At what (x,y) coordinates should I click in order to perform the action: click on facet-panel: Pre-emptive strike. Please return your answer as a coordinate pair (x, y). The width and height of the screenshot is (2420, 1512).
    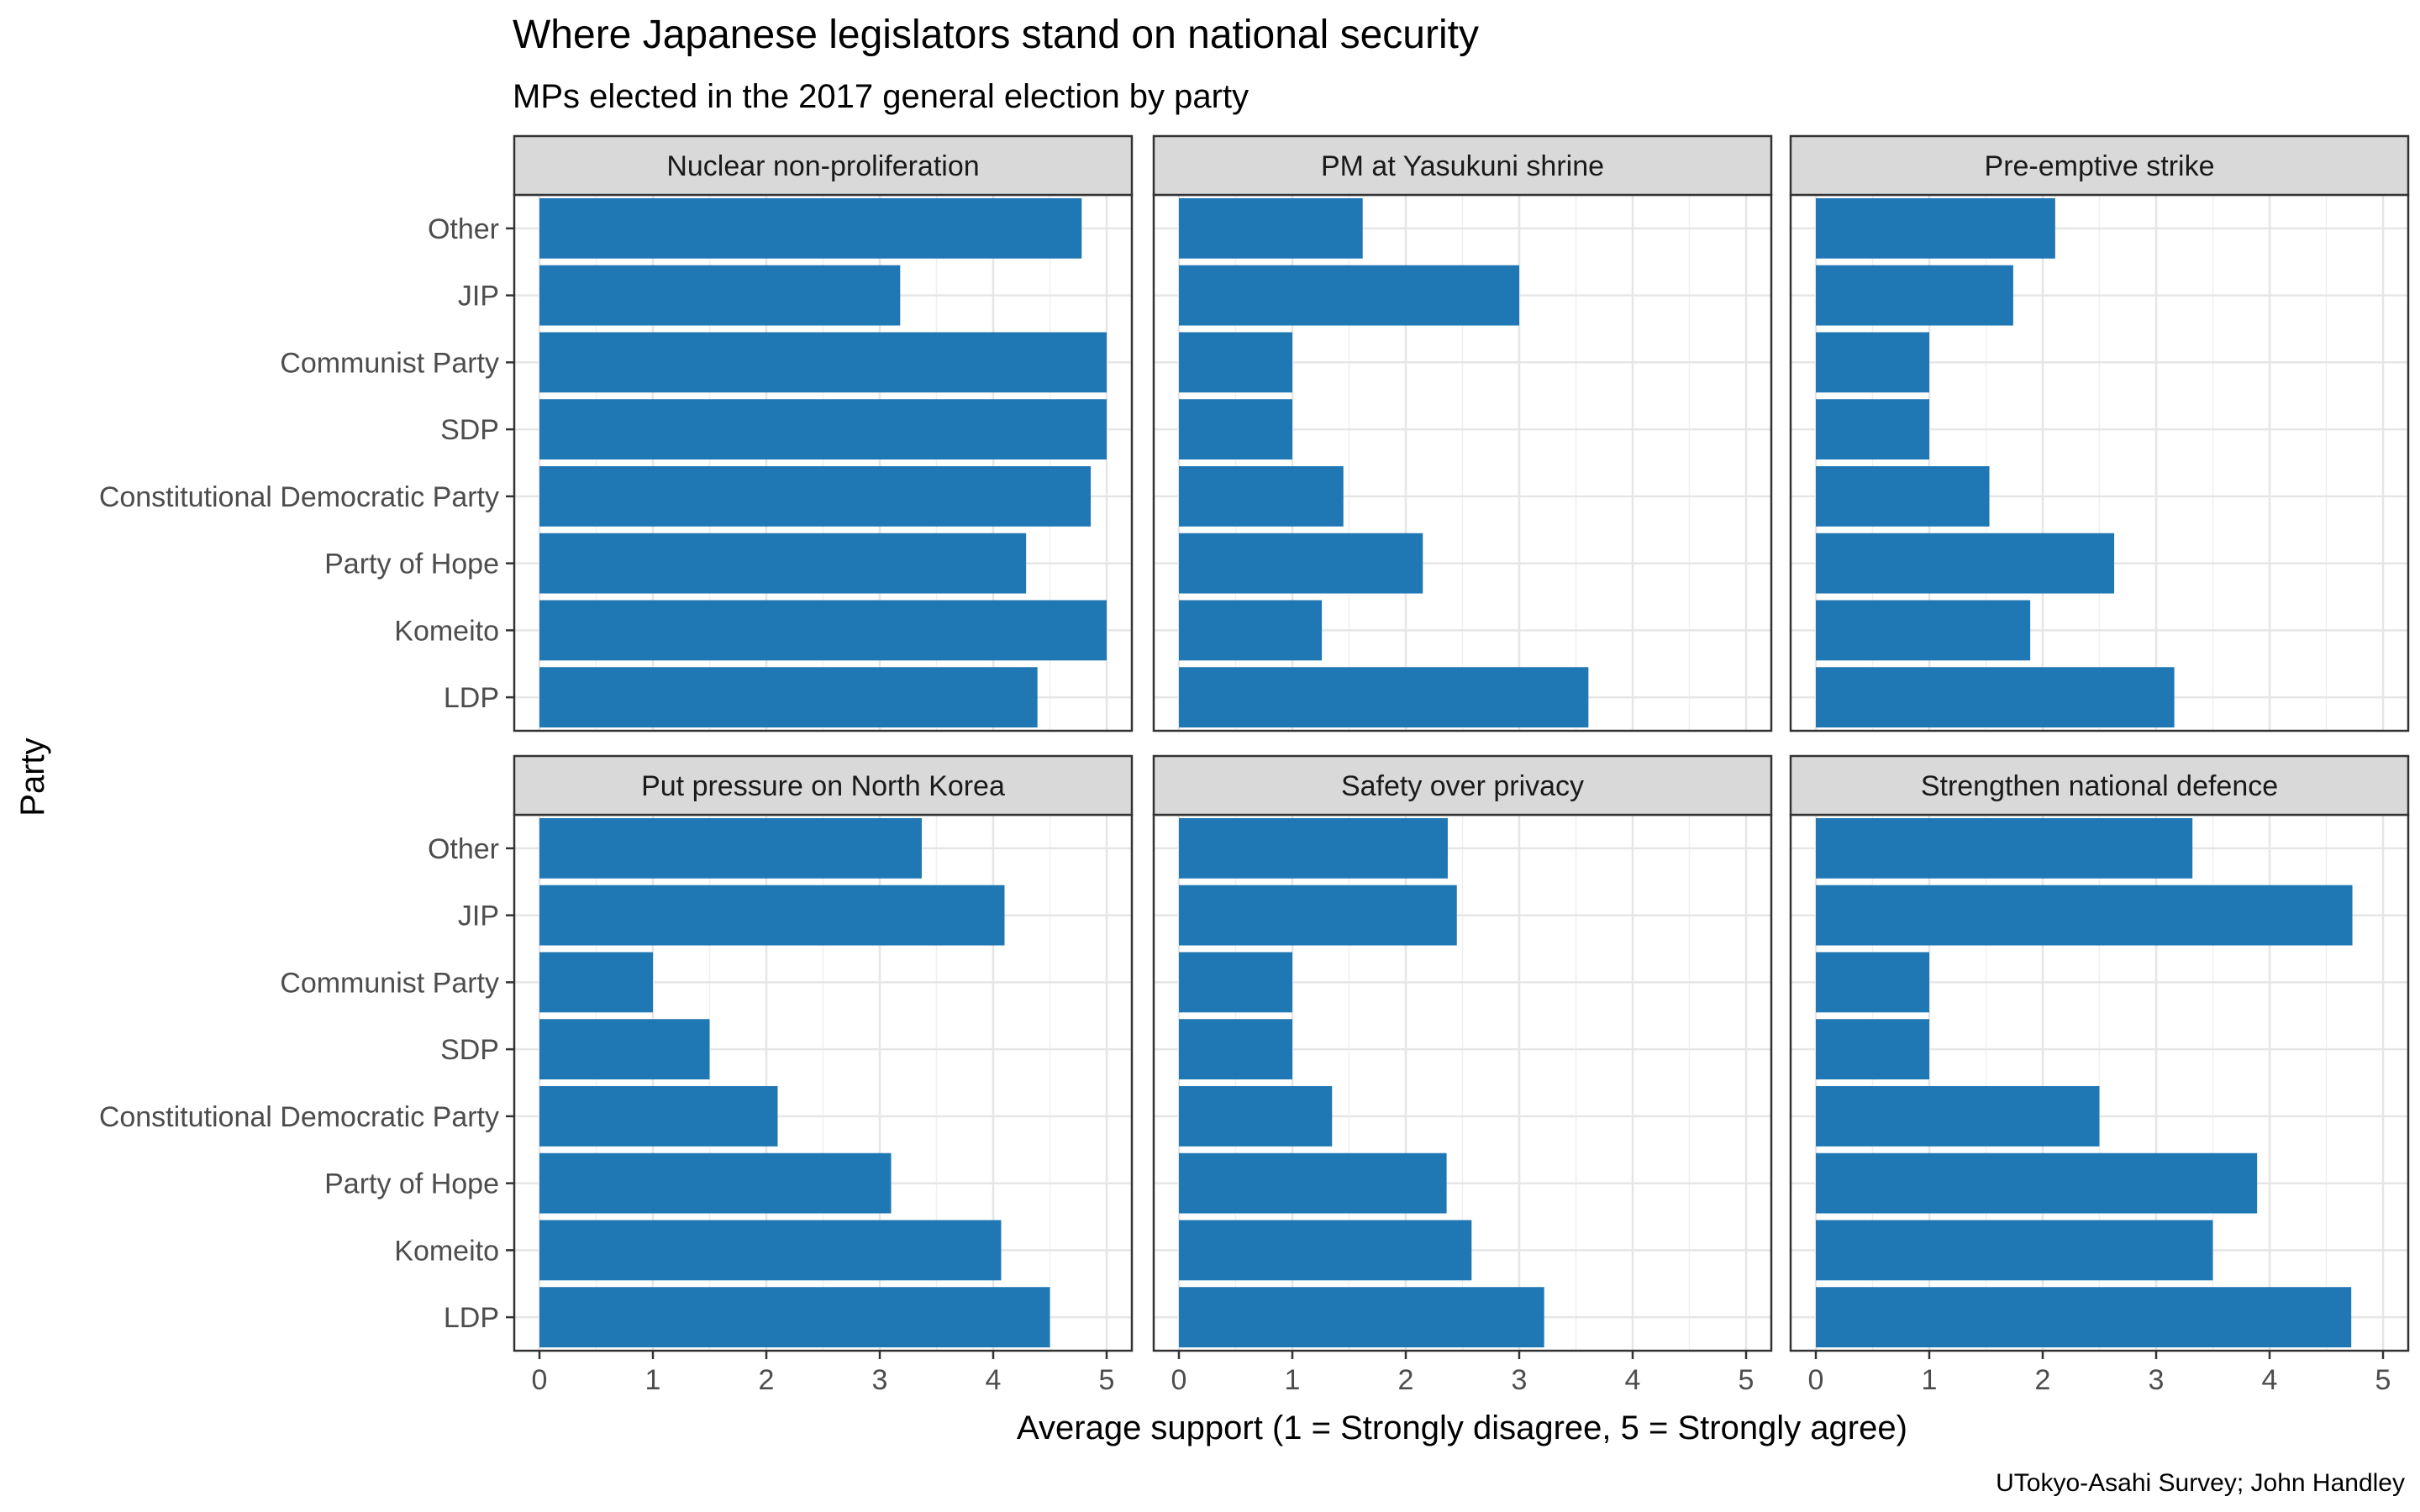
    Looking at the image, I should click on (2099, 433).